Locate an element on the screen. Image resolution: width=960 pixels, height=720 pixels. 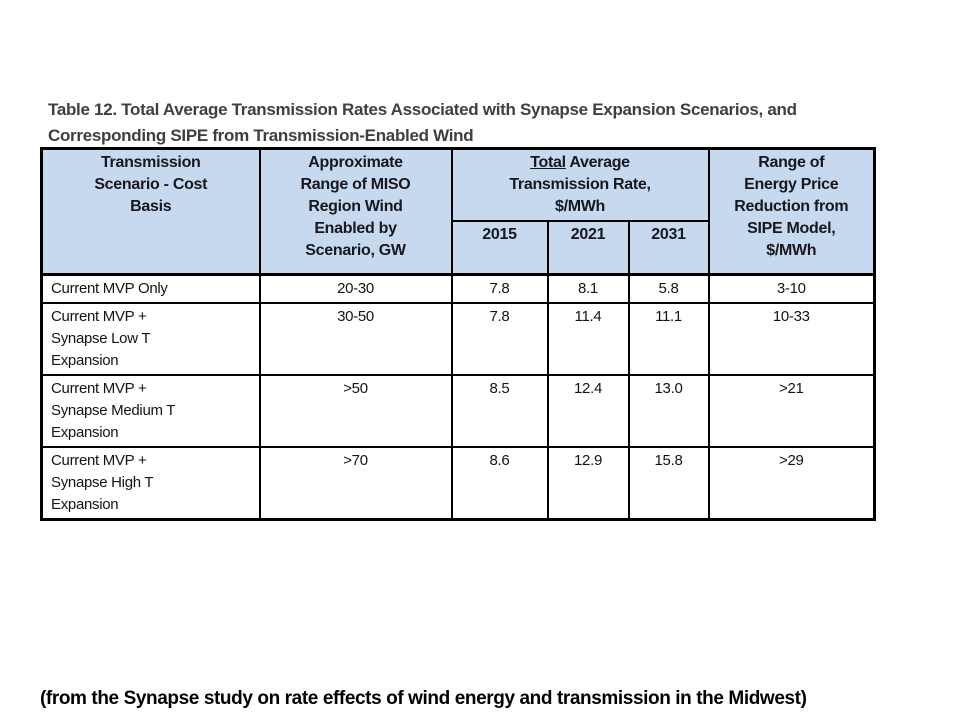
rate-2031-cell: 13.0 is located at coordinates (668, 410).